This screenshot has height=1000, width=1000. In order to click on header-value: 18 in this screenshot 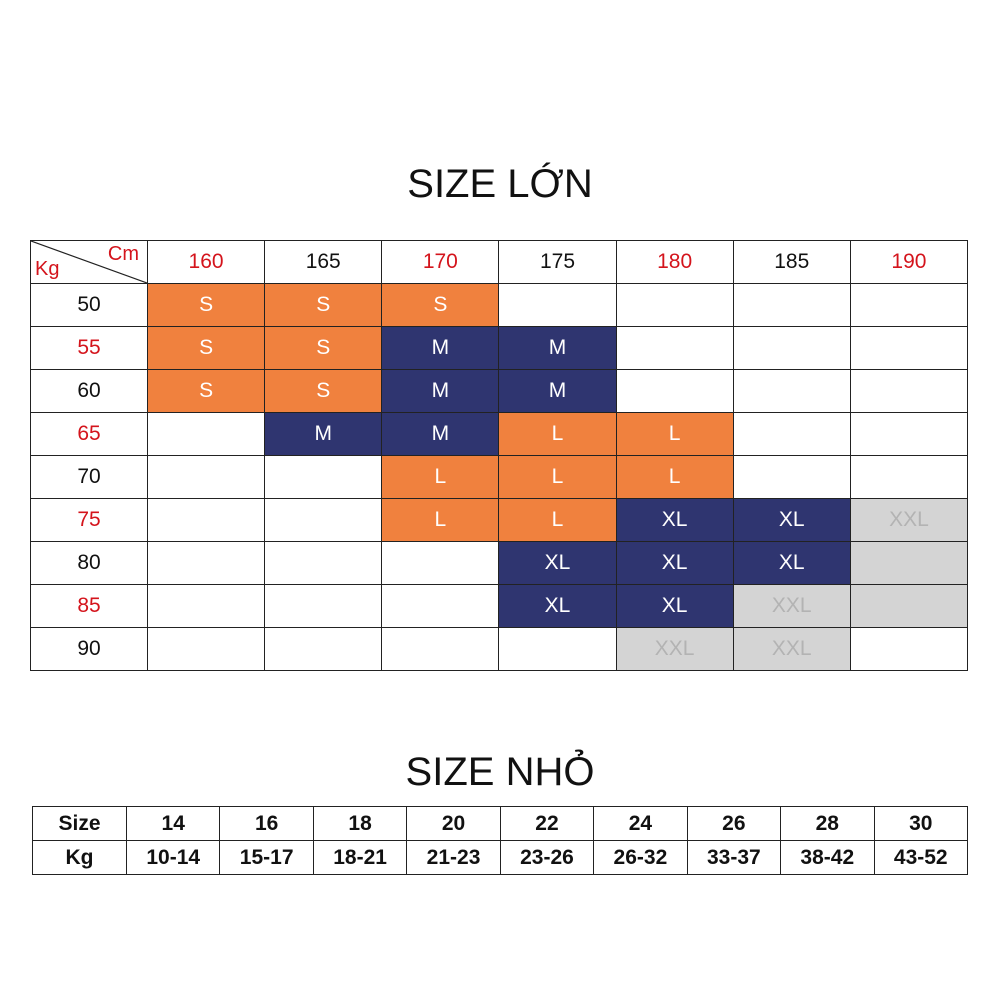, I will do `click(360, 823)`.